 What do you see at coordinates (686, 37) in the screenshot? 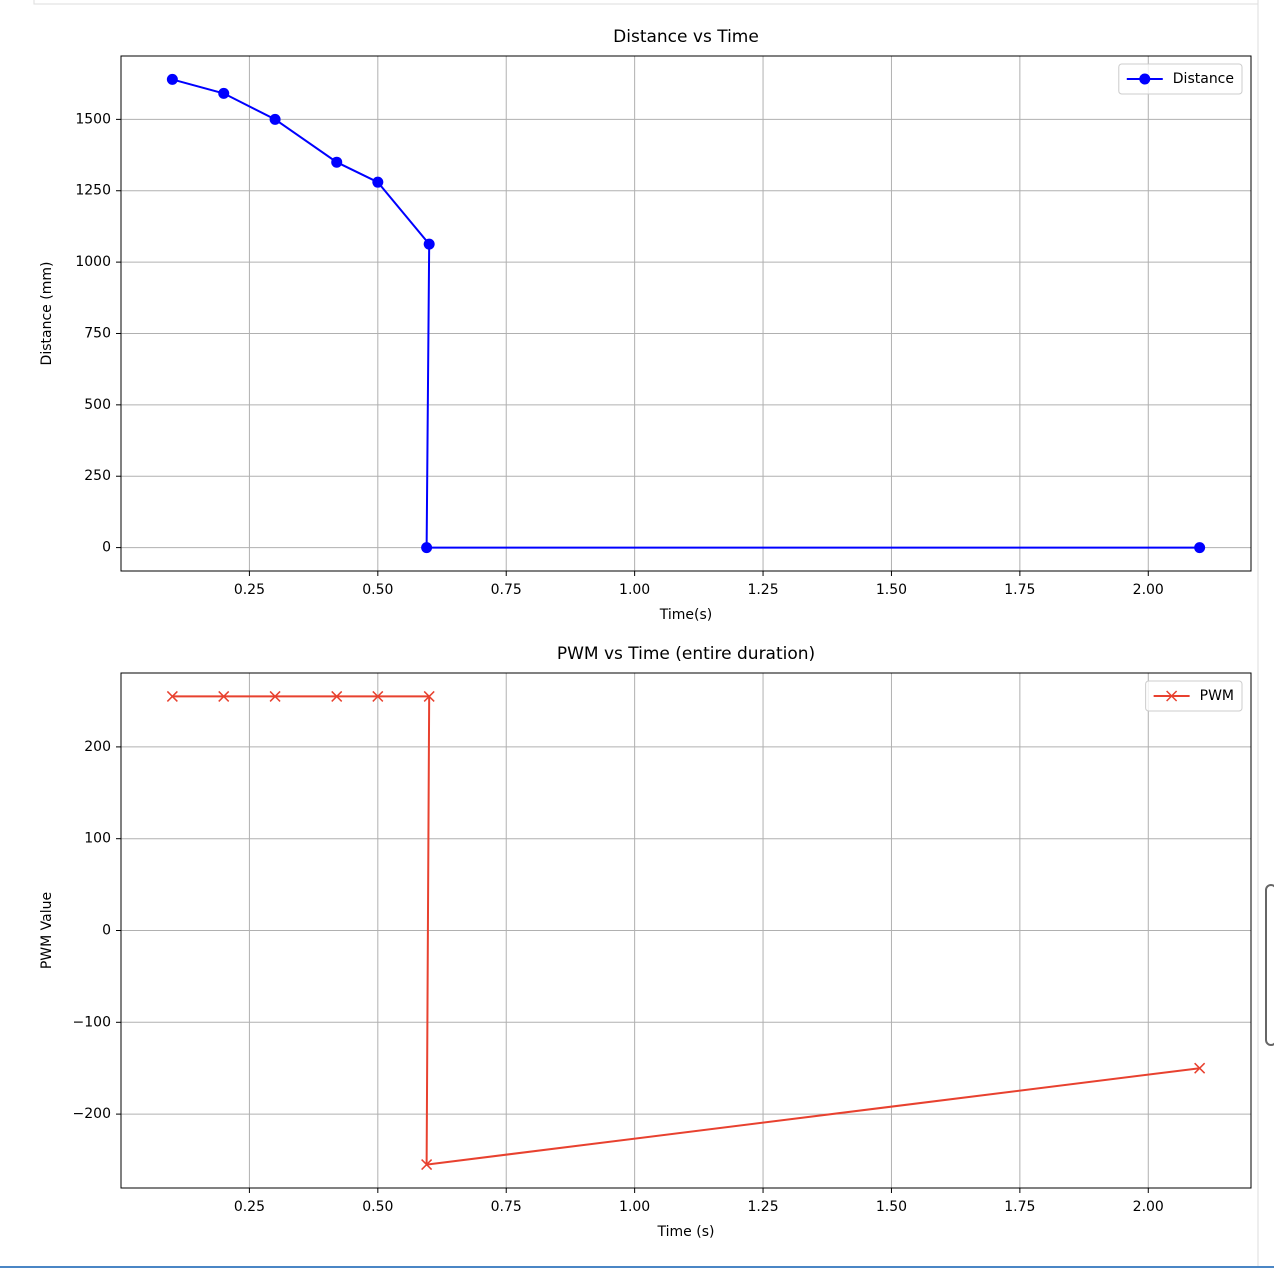
I see `chart-title: Distance vs Time` at bounding box center [686, 37].